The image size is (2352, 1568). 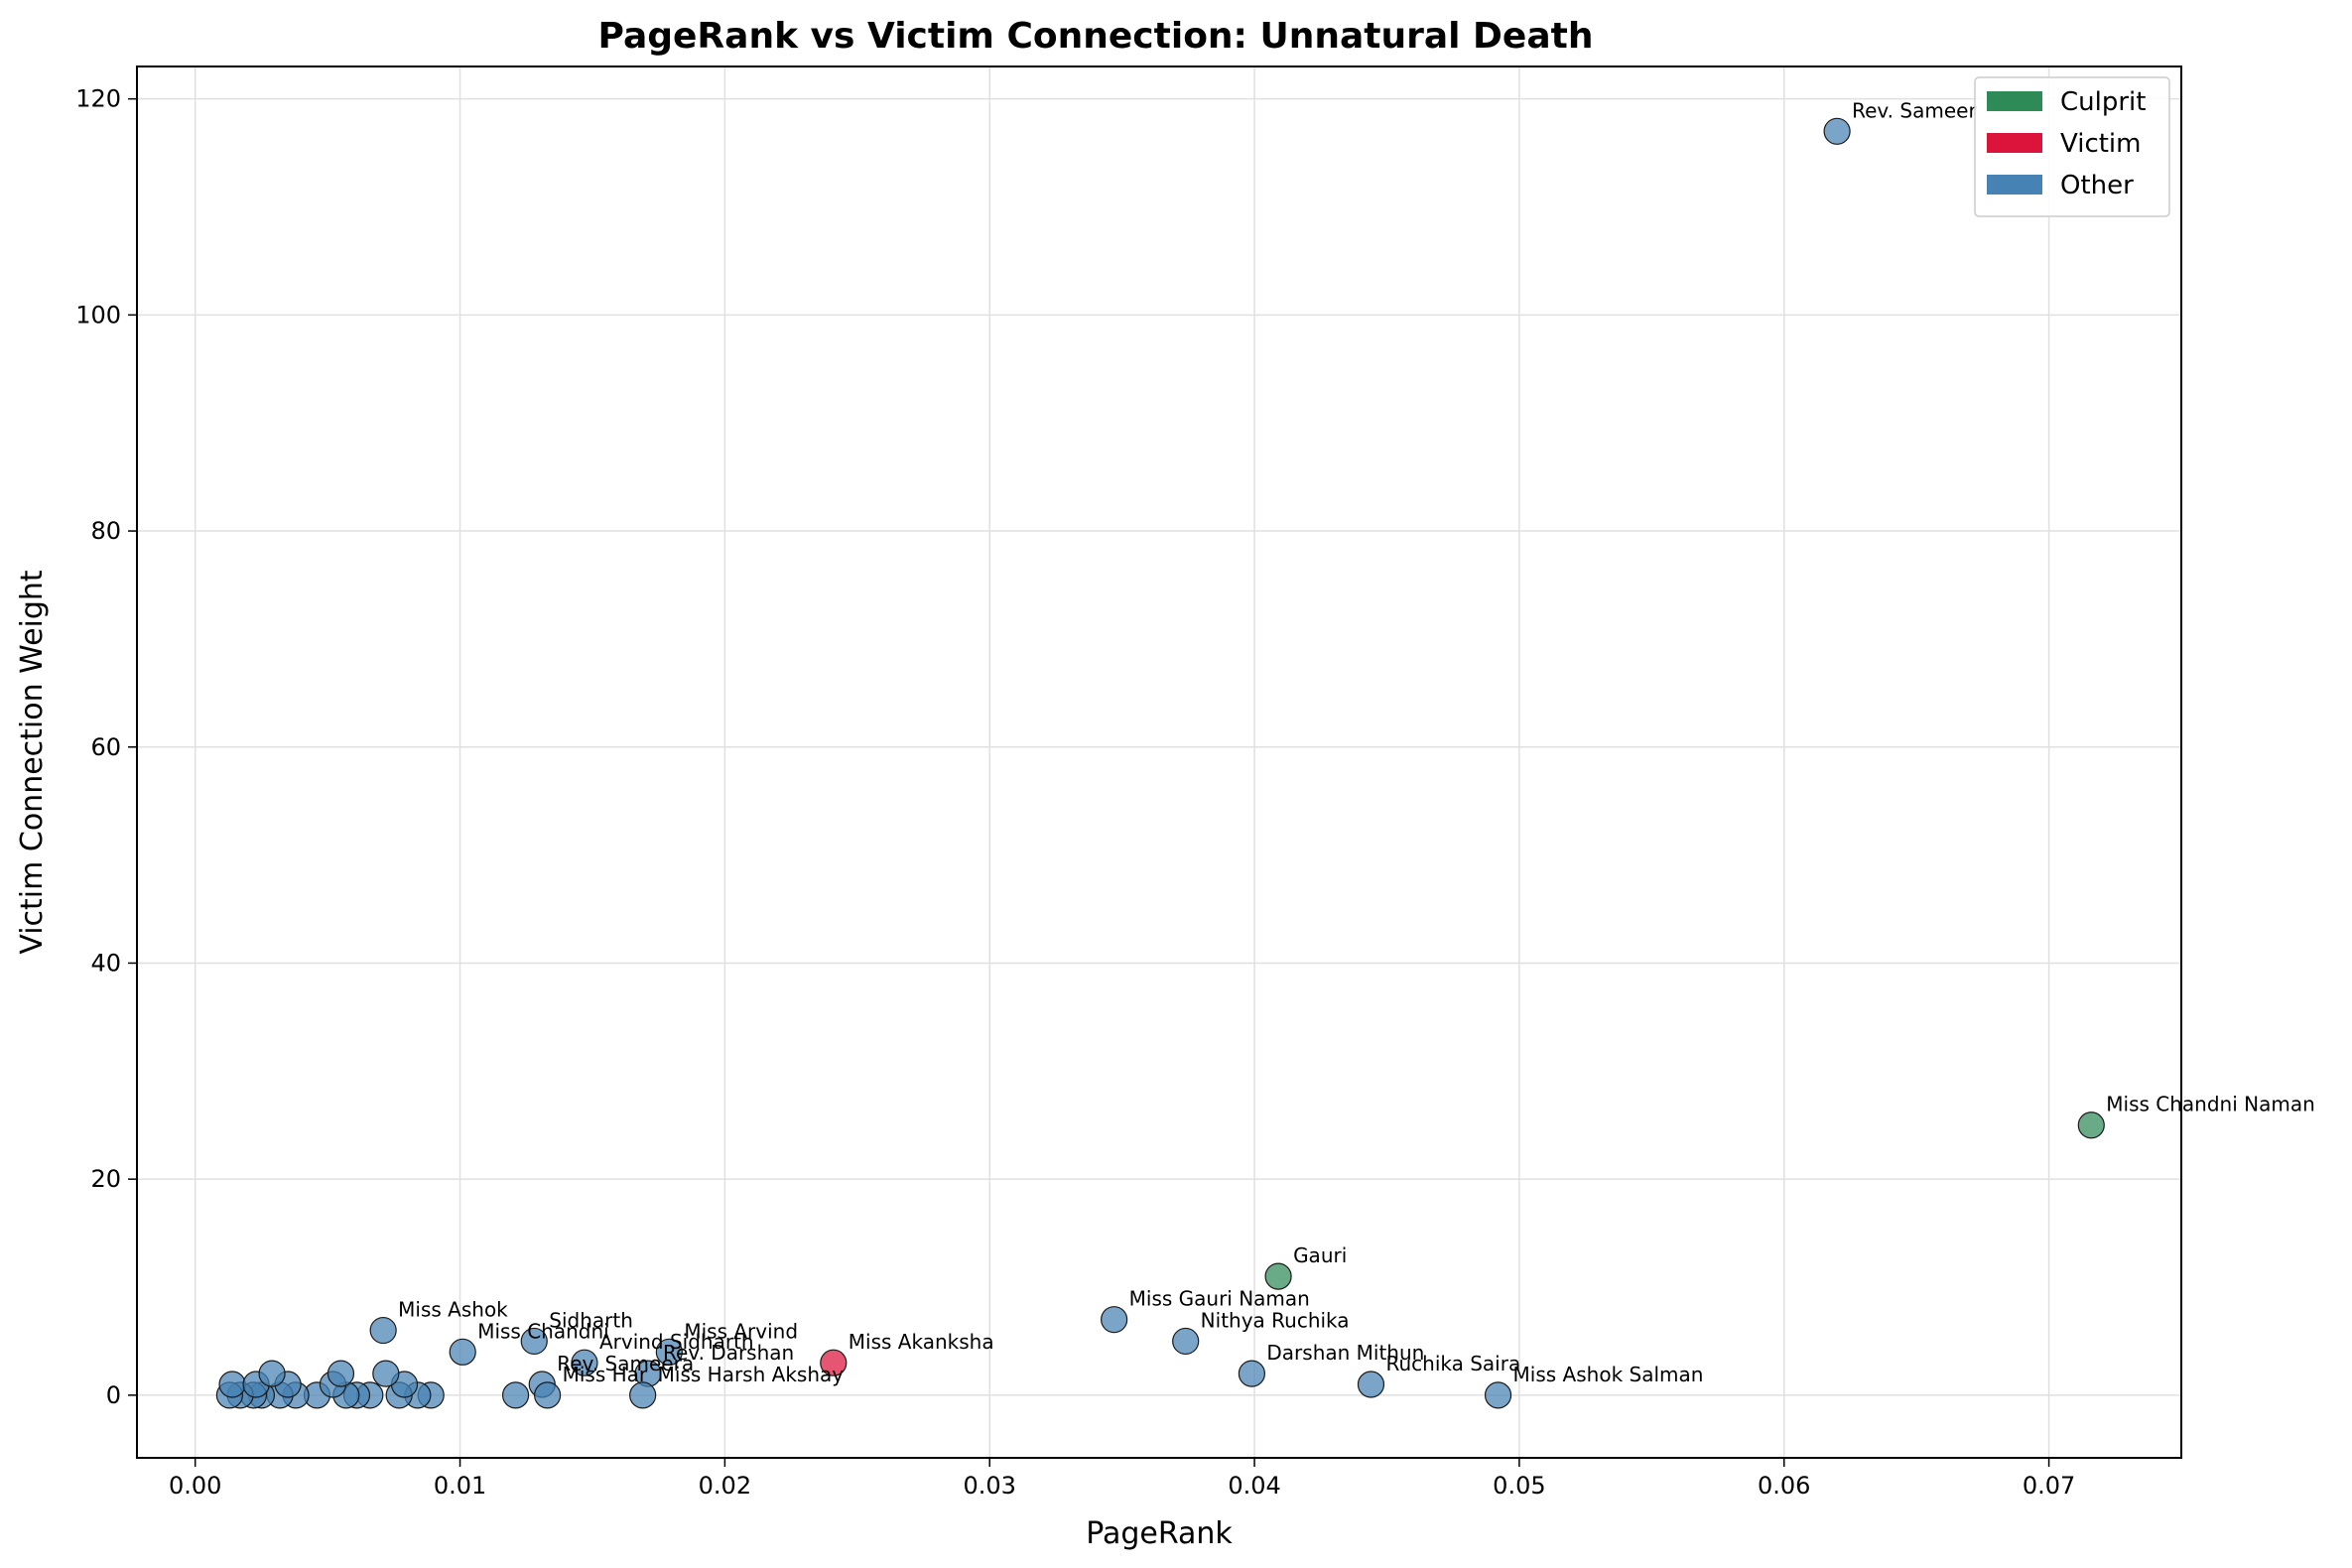 What do you see at coordinates (1519, 1486) in the screenshot?
I see `x-tick-label: 0.05` at bounding box center [1519, 1486].